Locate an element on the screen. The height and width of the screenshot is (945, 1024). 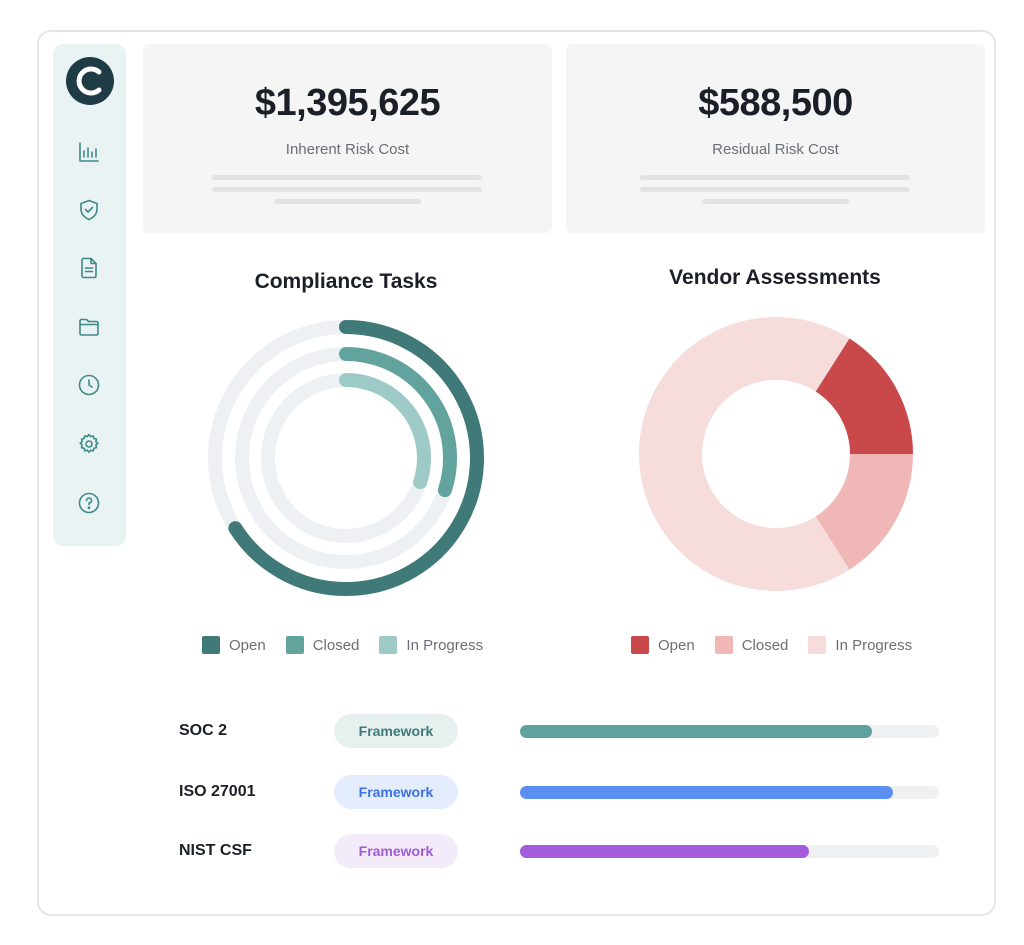
vendor-legend: Open Closed In Progress is located at coordinates (781, 645).